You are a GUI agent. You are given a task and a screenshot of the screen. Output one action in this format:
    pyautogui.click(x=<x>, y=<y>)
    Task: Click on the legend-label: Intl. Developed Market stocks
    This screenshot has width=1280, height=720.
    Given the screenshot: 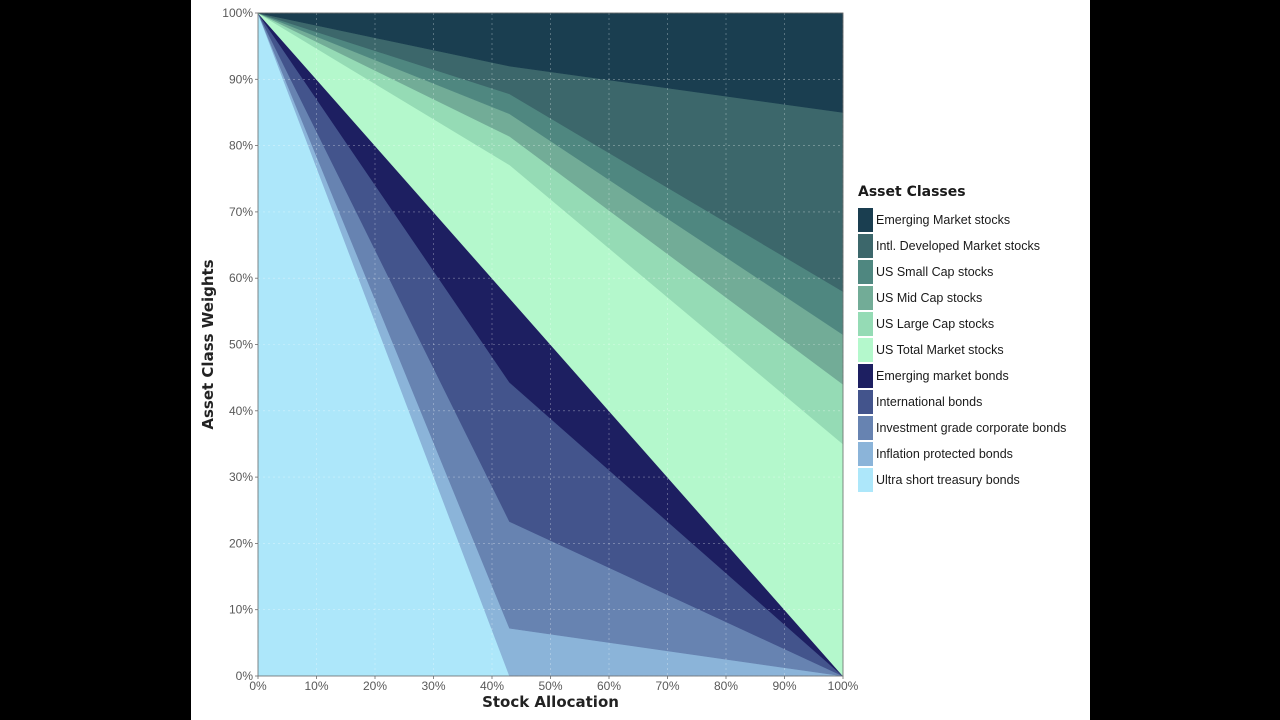 What is the action you would take?
    pyautogui.click(x=958, y=246)
    